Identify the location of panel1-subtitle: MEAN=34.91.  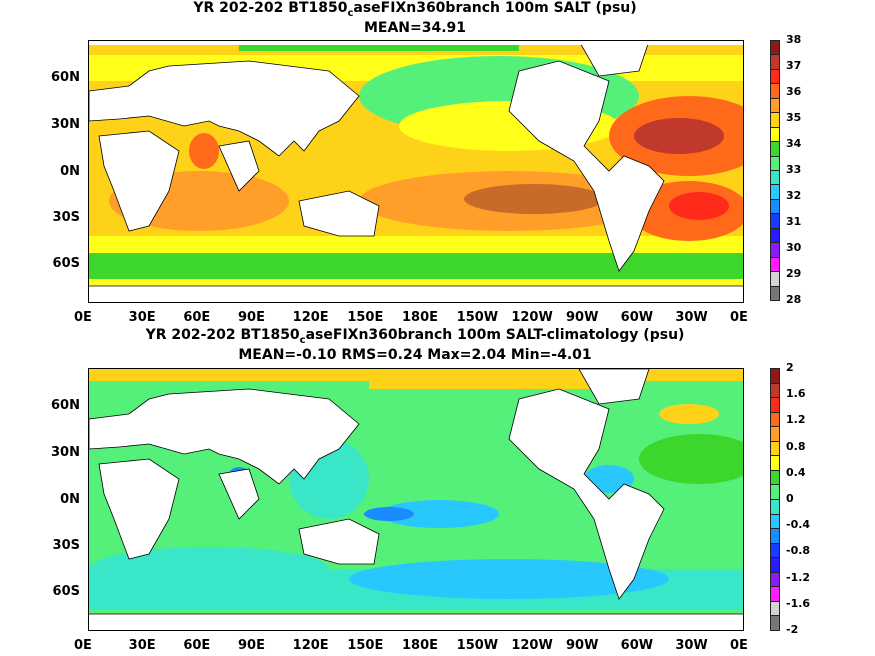
(415, 28).